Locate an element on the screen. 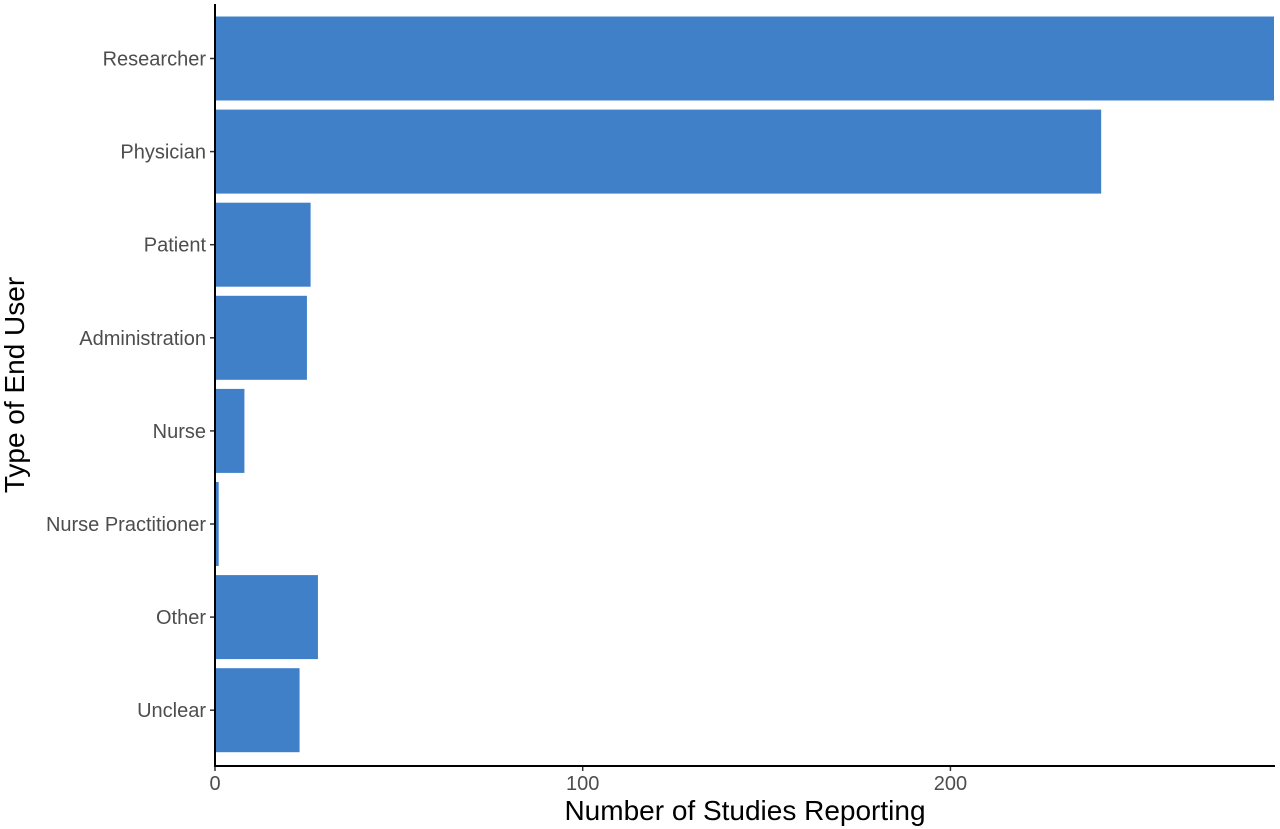  category-label-physician: Physician is located at coordinates (163, 153).